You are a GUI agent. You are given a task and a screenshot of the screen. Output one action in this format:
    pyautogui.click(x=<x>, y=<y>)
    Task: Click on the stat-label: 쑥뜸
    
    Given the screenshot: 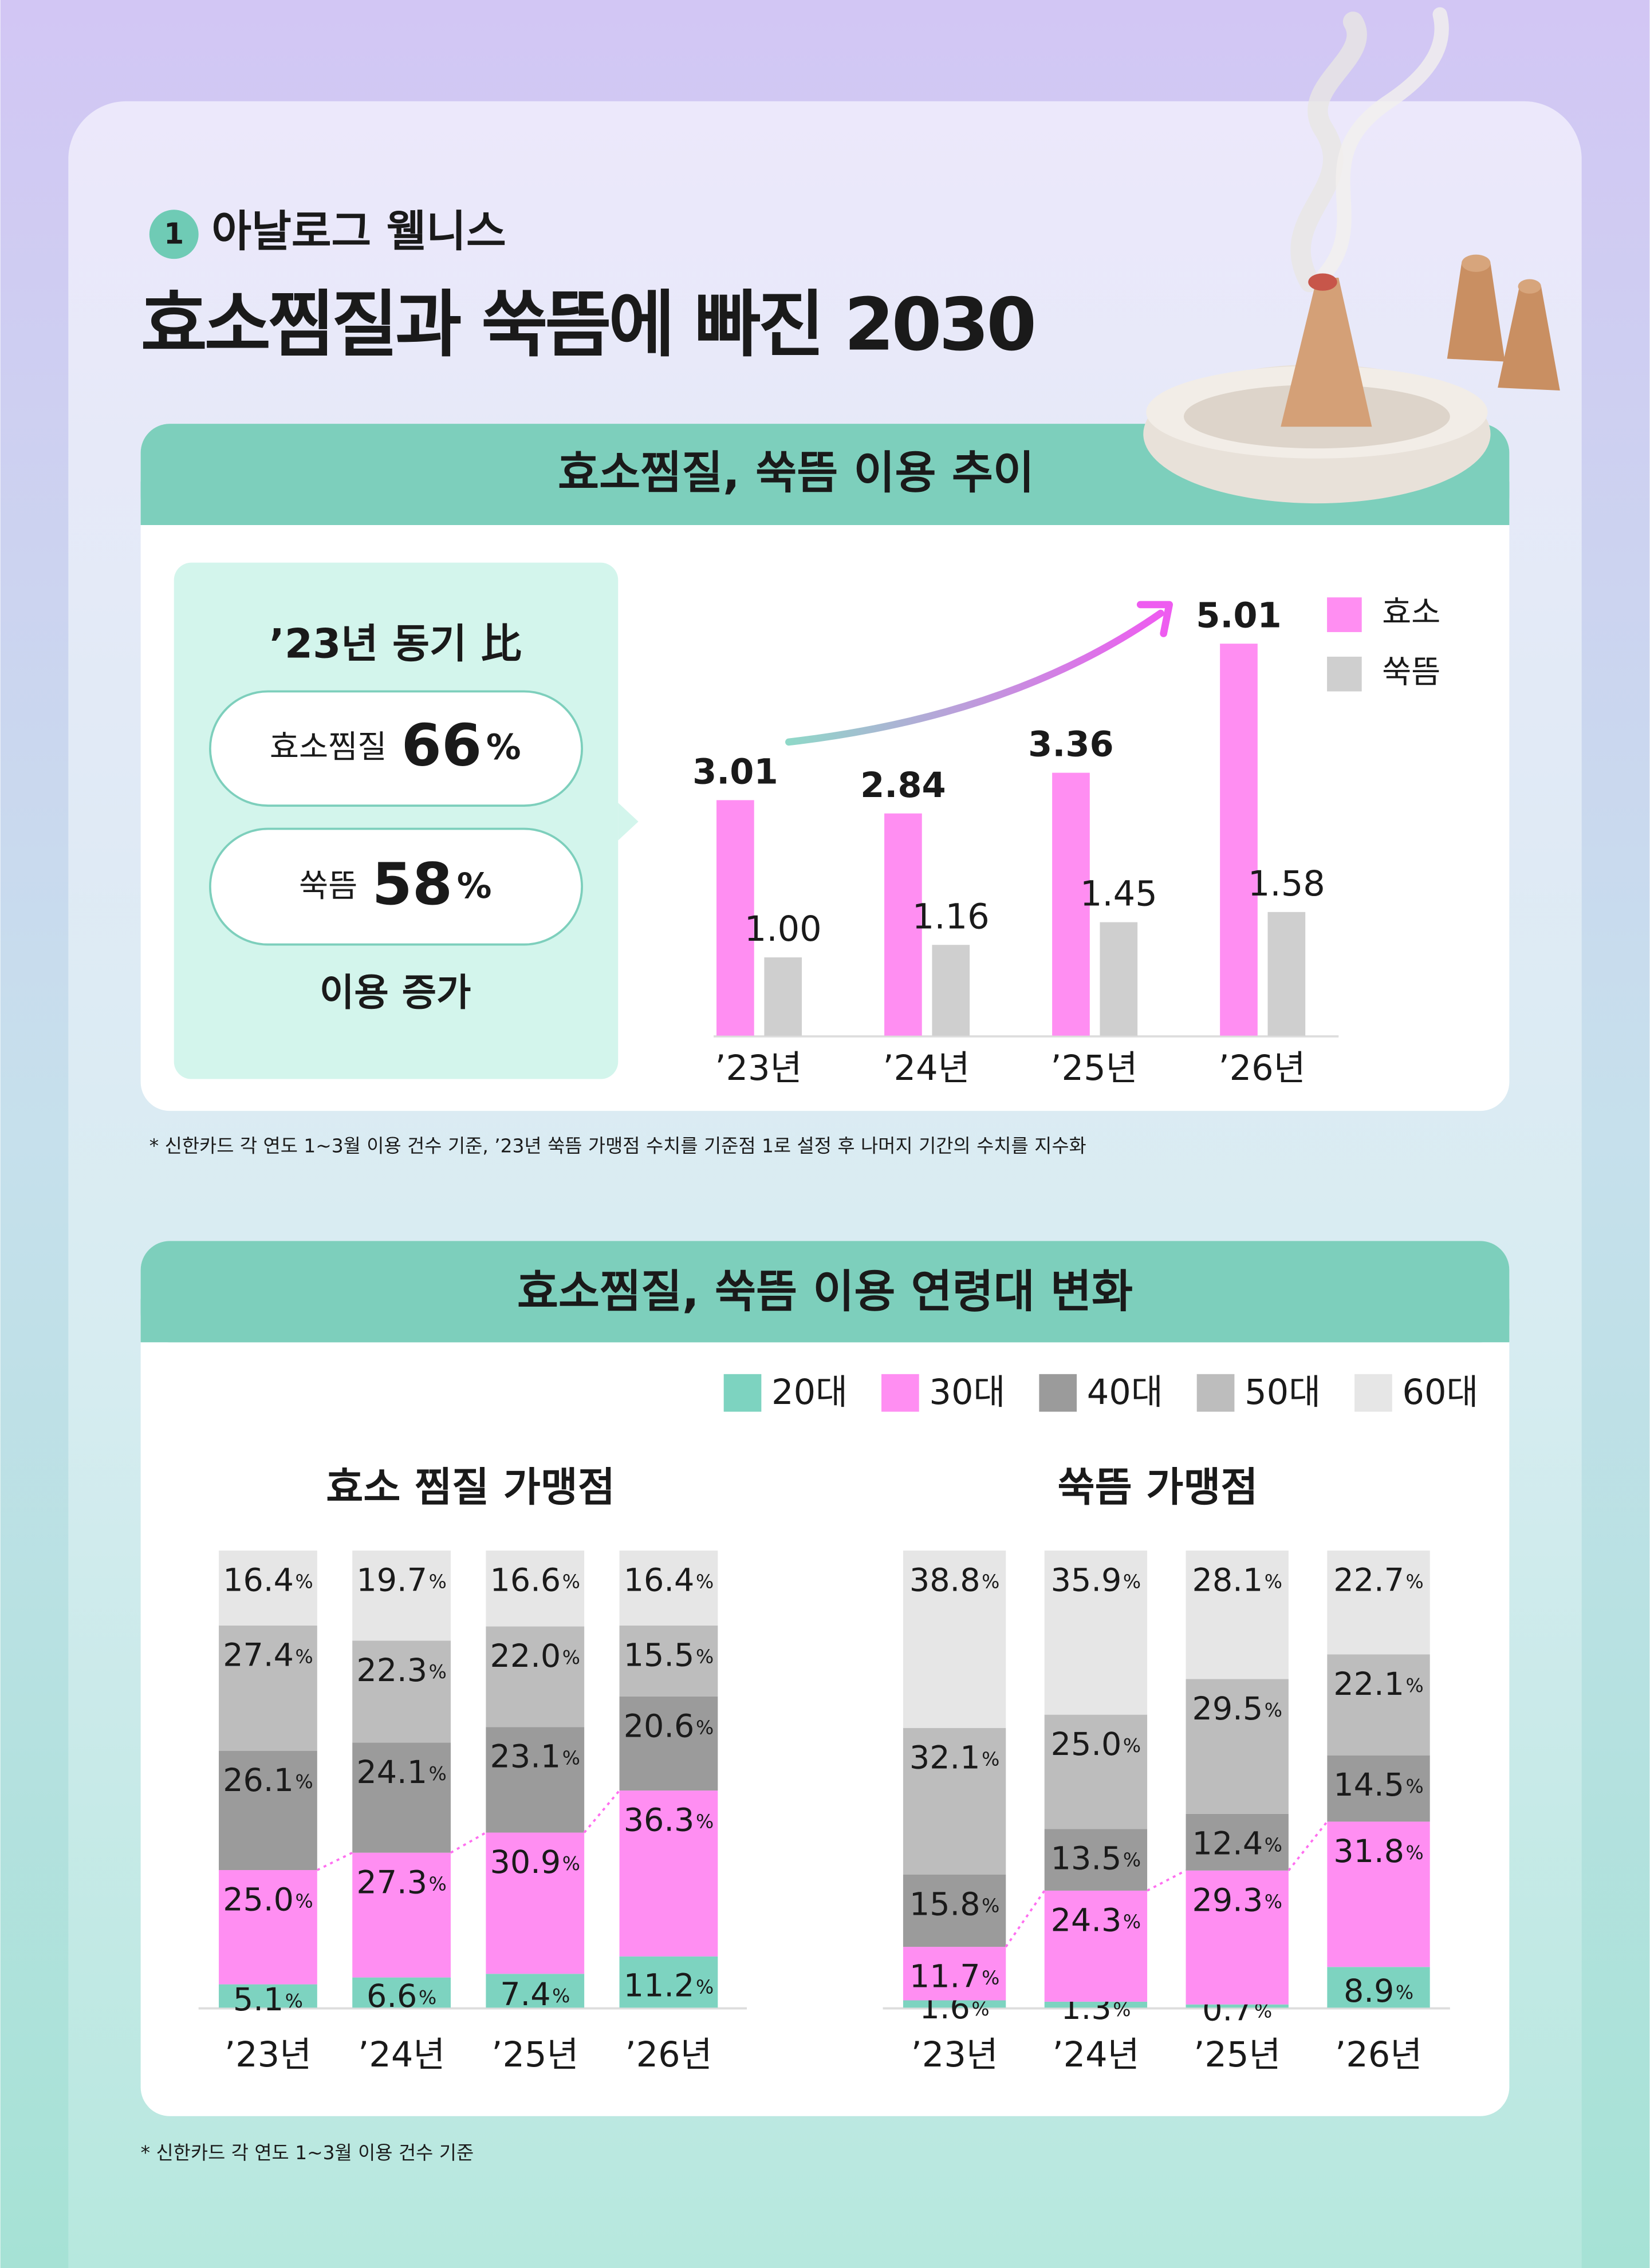 What is the action you would take?
    pyautogui.click(x=328, y=886)
    